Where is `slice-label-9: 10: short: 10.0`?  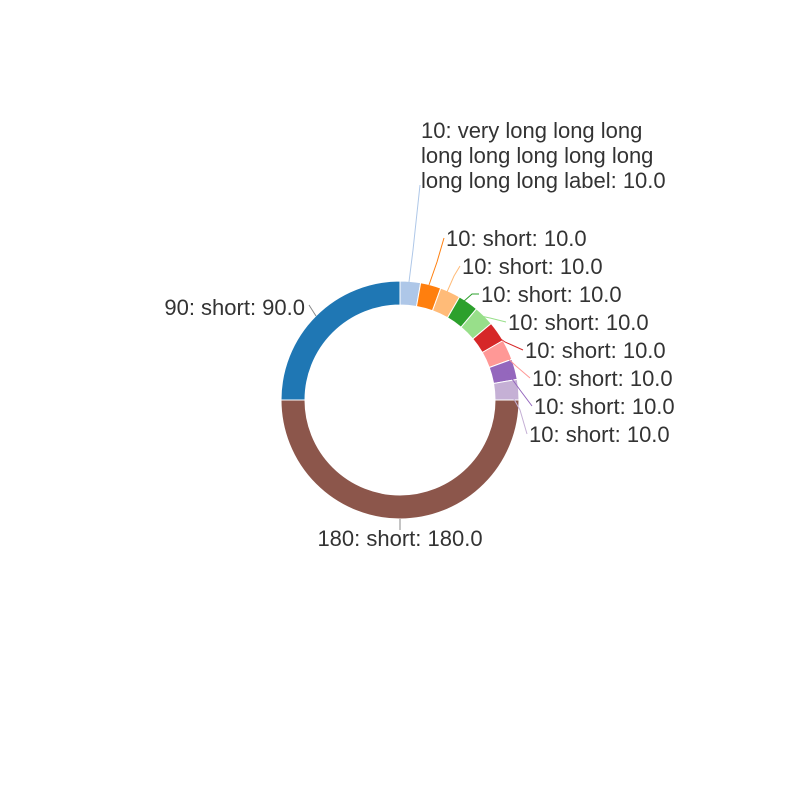 slice-label-9: 10: short: 10.0 is located at coordinates (604, 406).